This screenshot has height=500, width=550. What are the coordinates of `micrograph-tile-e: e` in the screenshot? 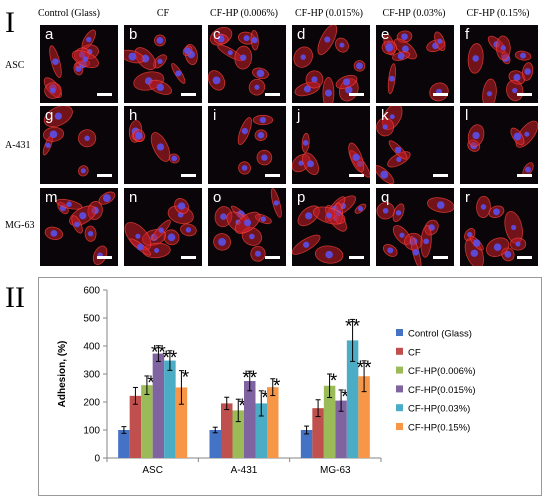 It's located at (415, 64).